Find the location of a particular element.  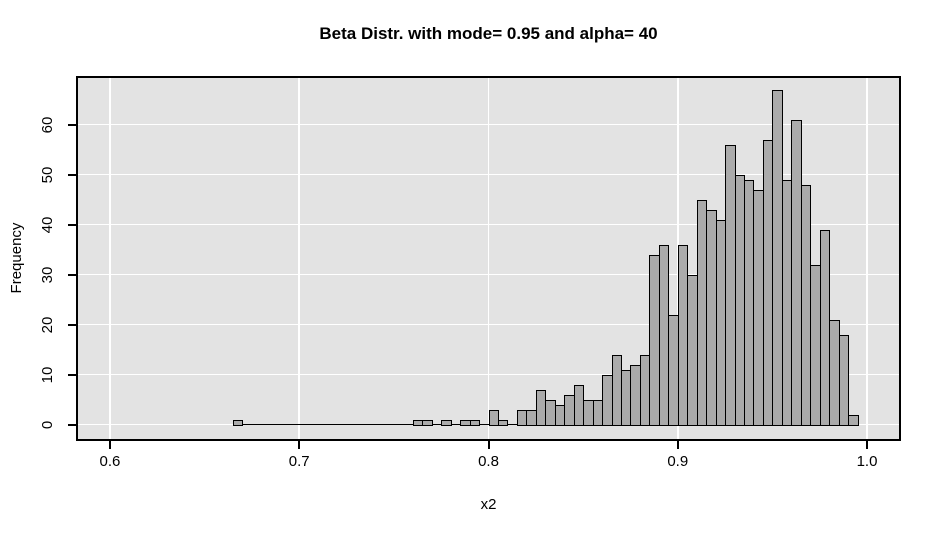

x-tick-label: 0.9 is located at coordinates (678, 461).